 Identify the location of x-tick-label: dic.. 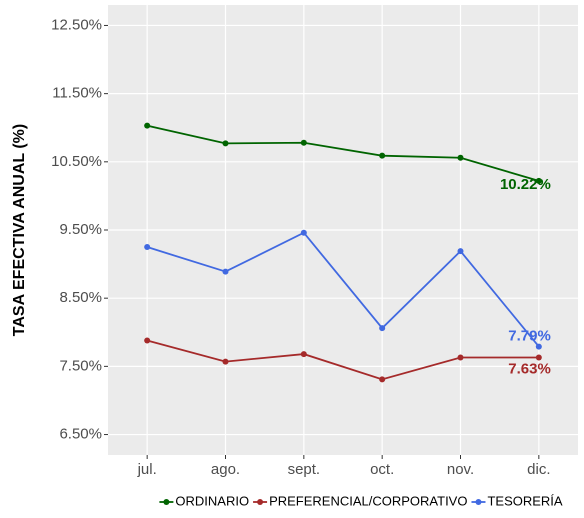
(538, 469).